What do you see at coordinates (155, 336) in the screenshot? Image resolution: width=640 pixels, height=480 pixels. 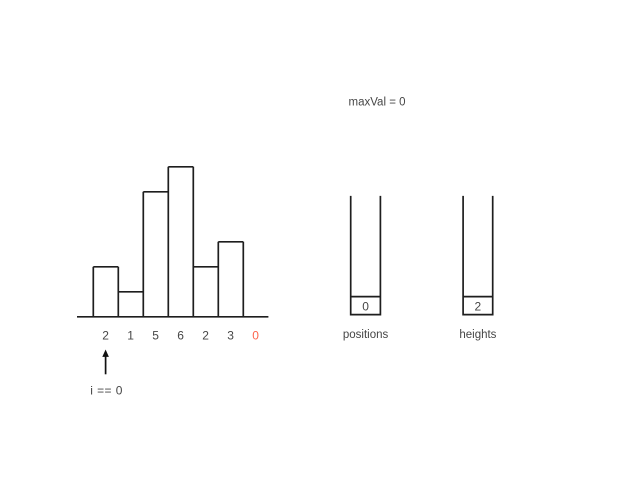 I see `svg-text: 5` at bounding box center [155, 336].